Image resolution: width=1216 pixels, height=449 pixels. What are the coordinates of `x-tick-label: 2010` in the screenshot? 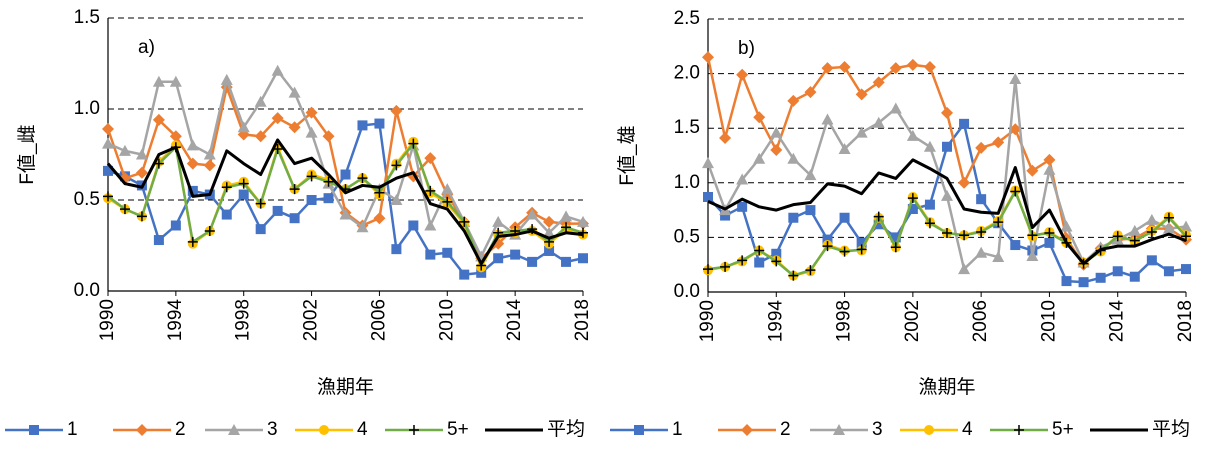 It's located at (446, 320).